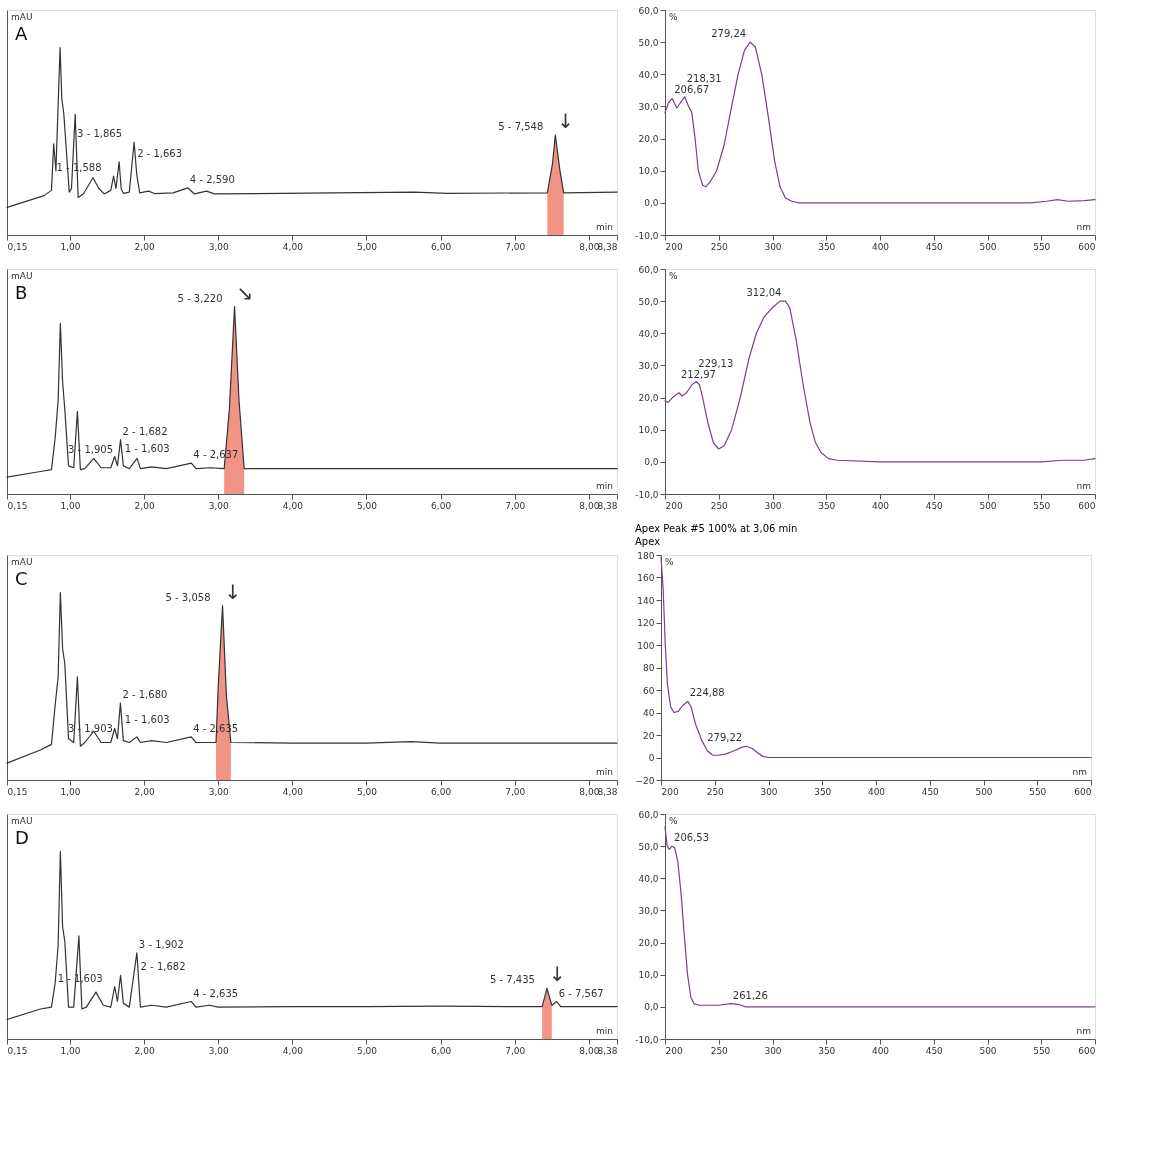 The image size is (1175, 1165). I want to click on annotation: 3 - 1,902, so click(161, 944).